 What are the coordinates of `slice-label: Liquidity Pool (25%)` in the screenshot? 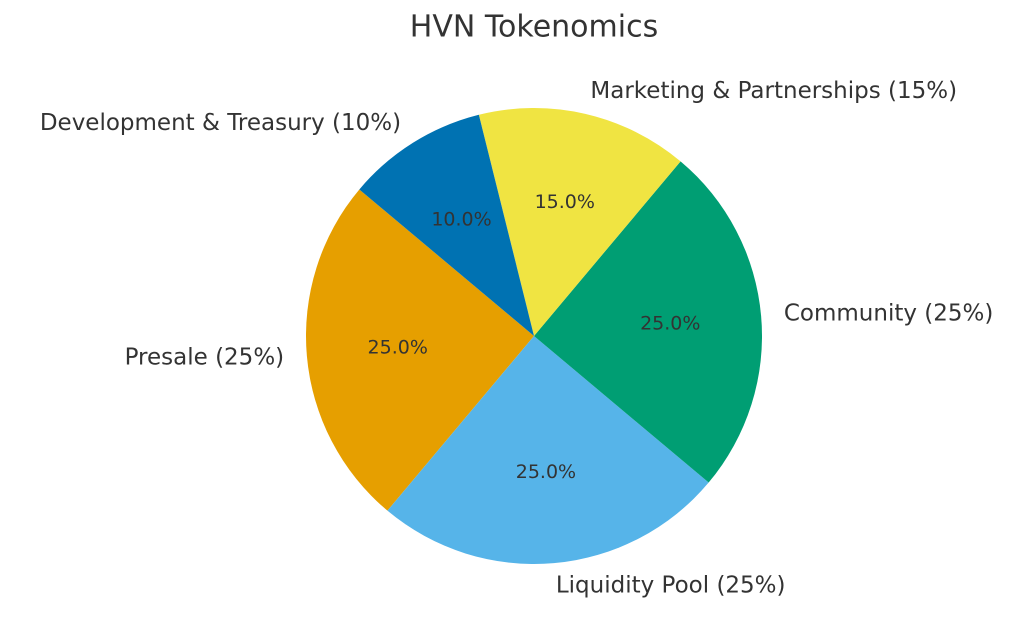 It's located at (671, 585).